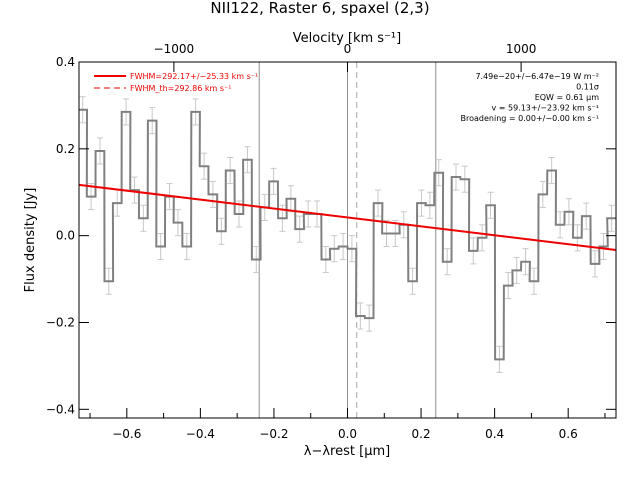 This screenshot has width=640, height=480. I want to click on top-tick-label-1: 0, so click(348, 49).